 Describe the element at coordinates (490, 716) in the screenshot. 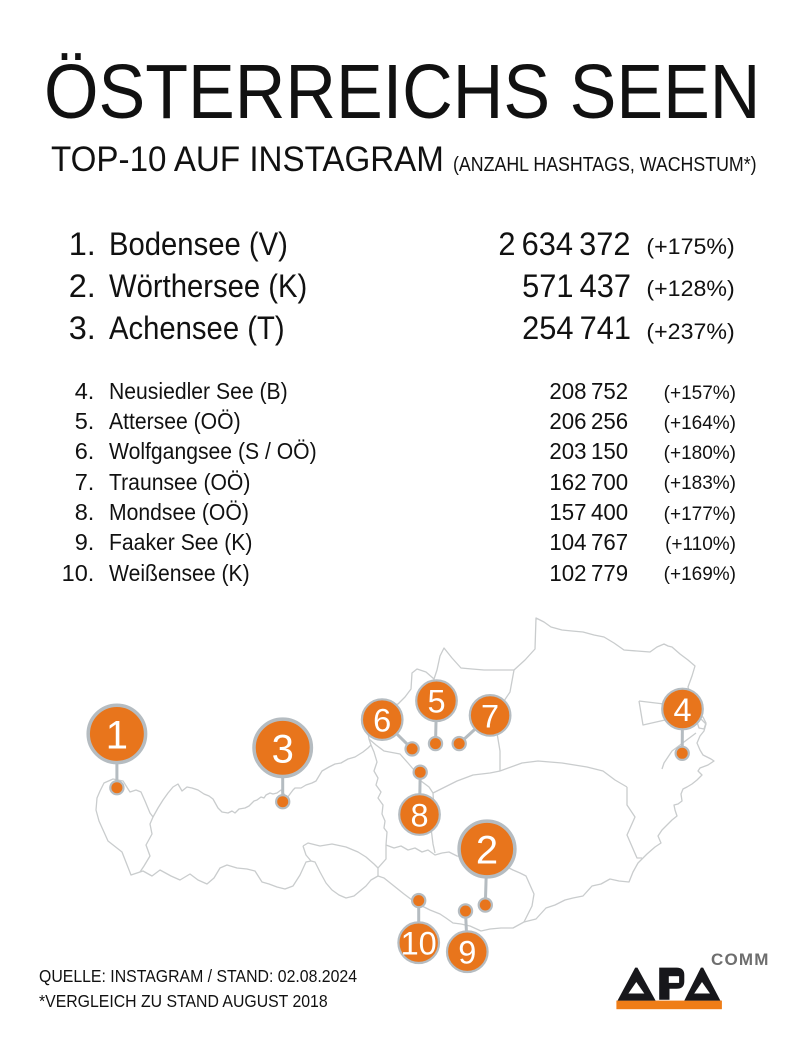

I see `svg-text: 7` at that location.